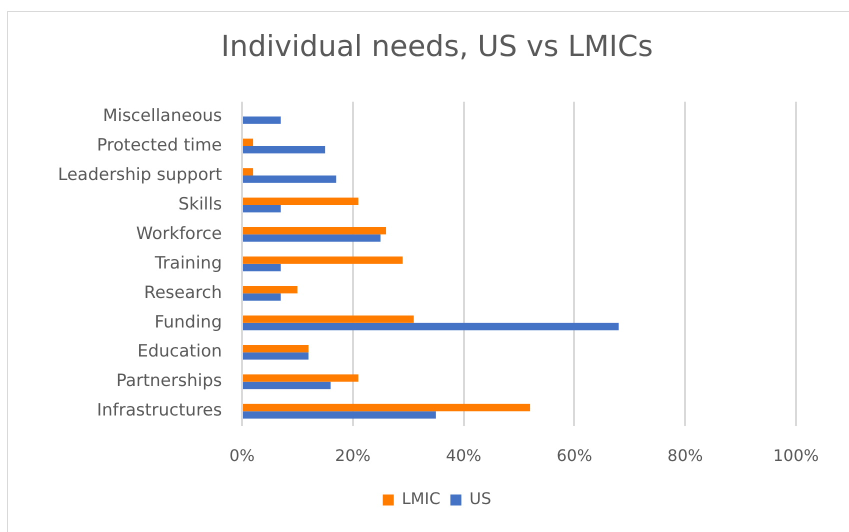  Describe the element at coordinates (200, 204) in the screenshot. I see `y-tick-label: Skills` at that location.